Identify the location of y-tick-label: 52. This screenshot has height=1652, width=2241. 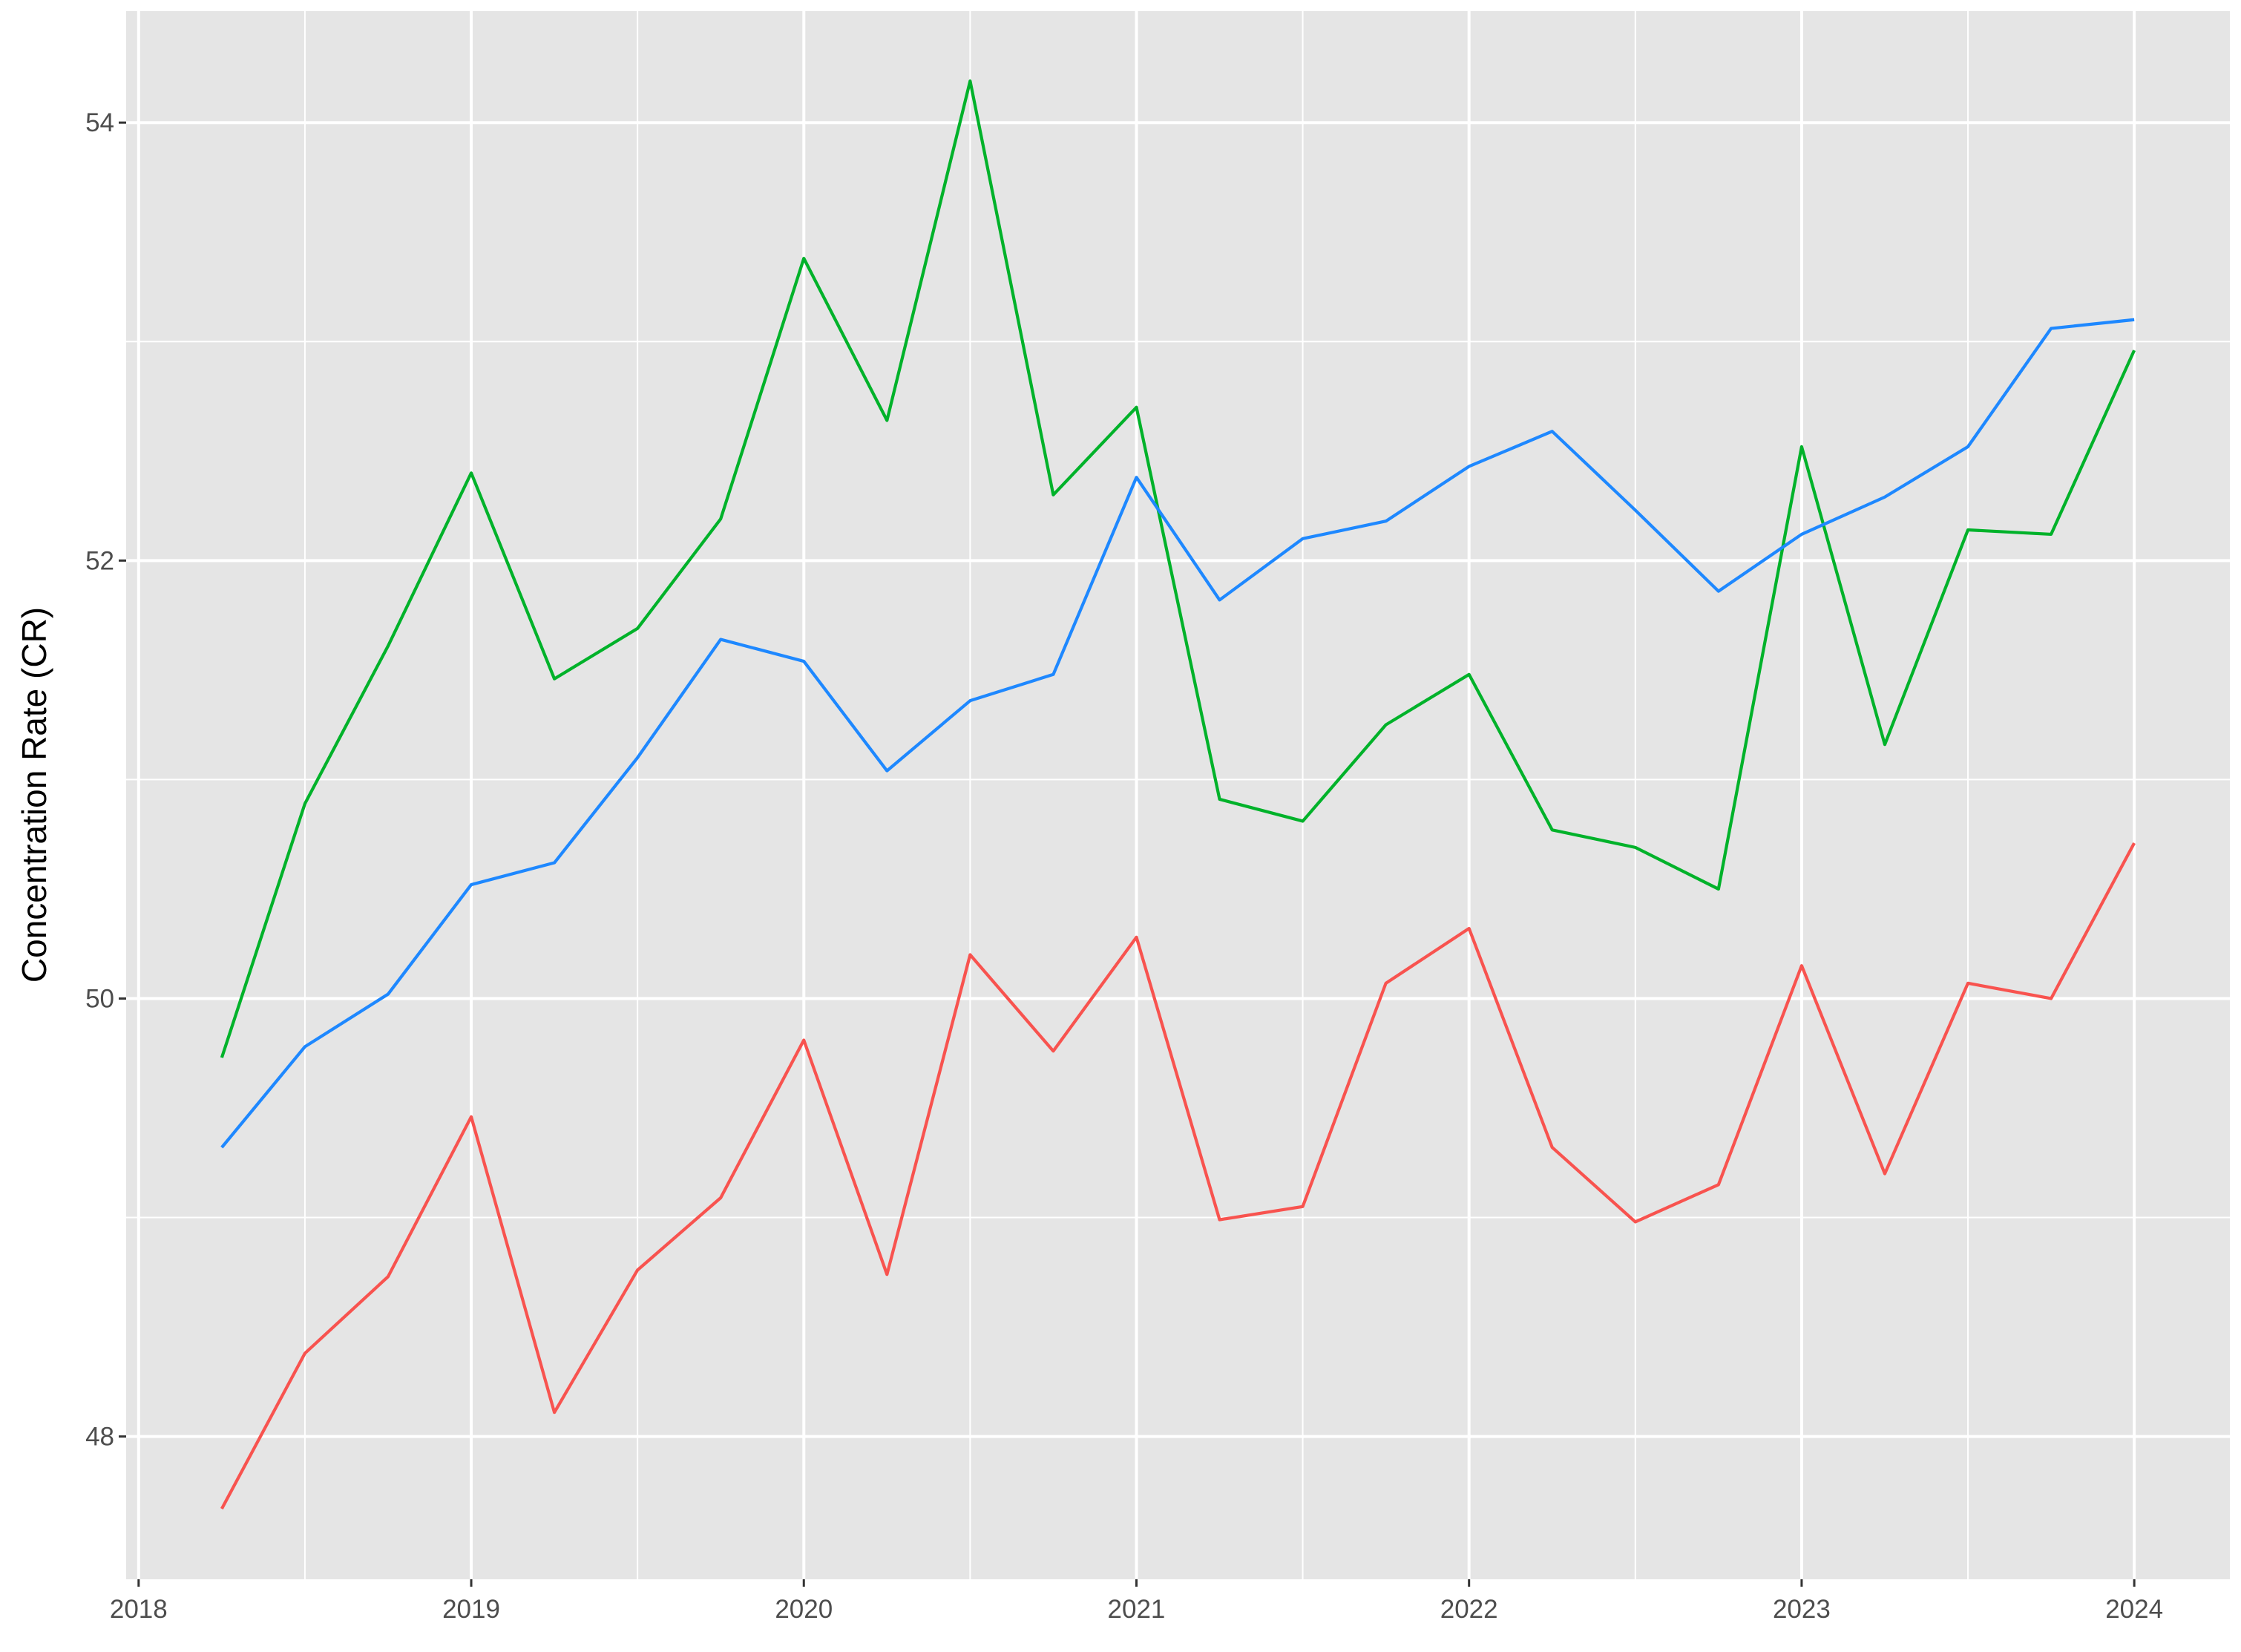
(99, 560).